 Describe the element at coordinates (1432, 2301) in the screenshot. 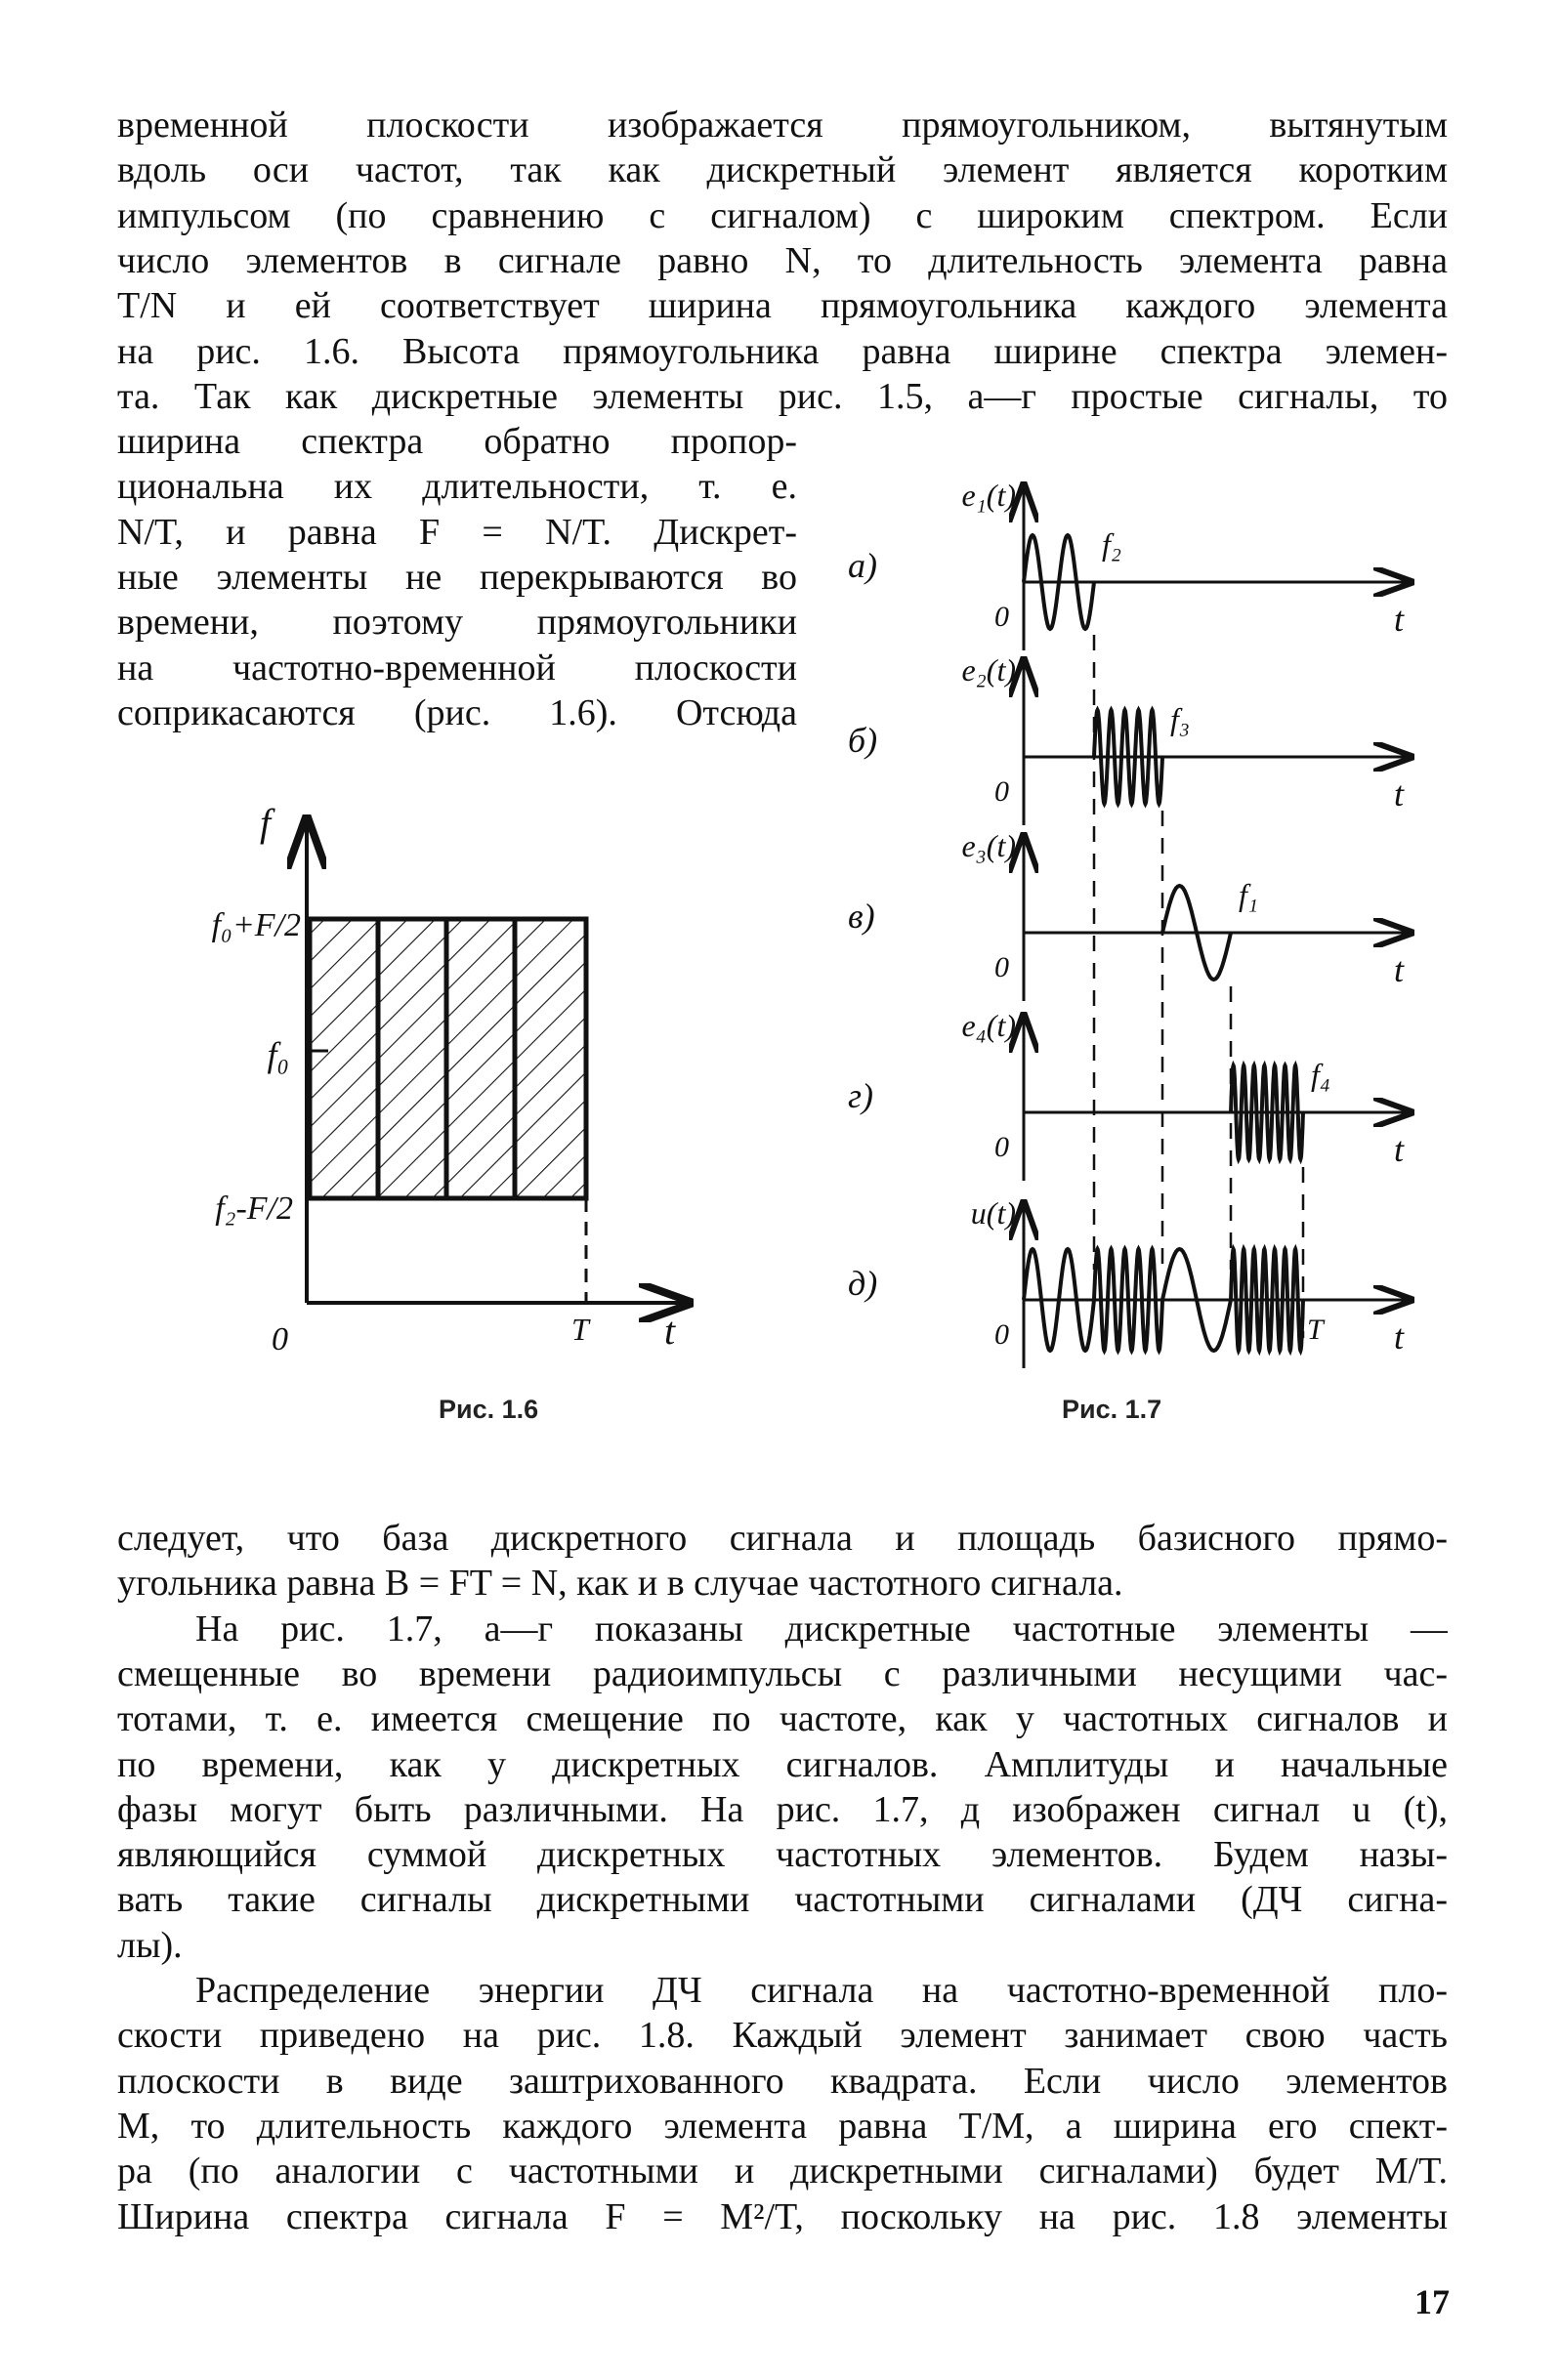

I see `page-number: 17` at that location.